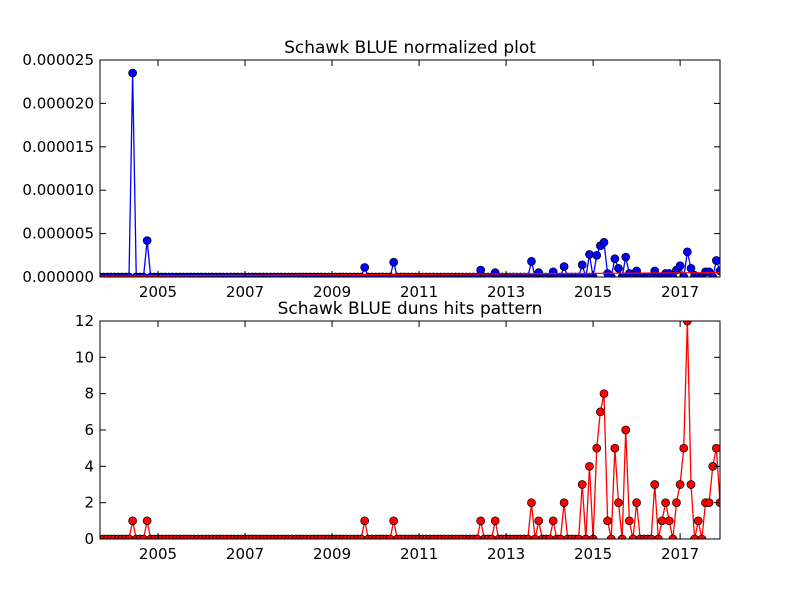 The height and width of the screenshot is (600, 800). I want to click on y-tick-label: 0, so click(89, 539).